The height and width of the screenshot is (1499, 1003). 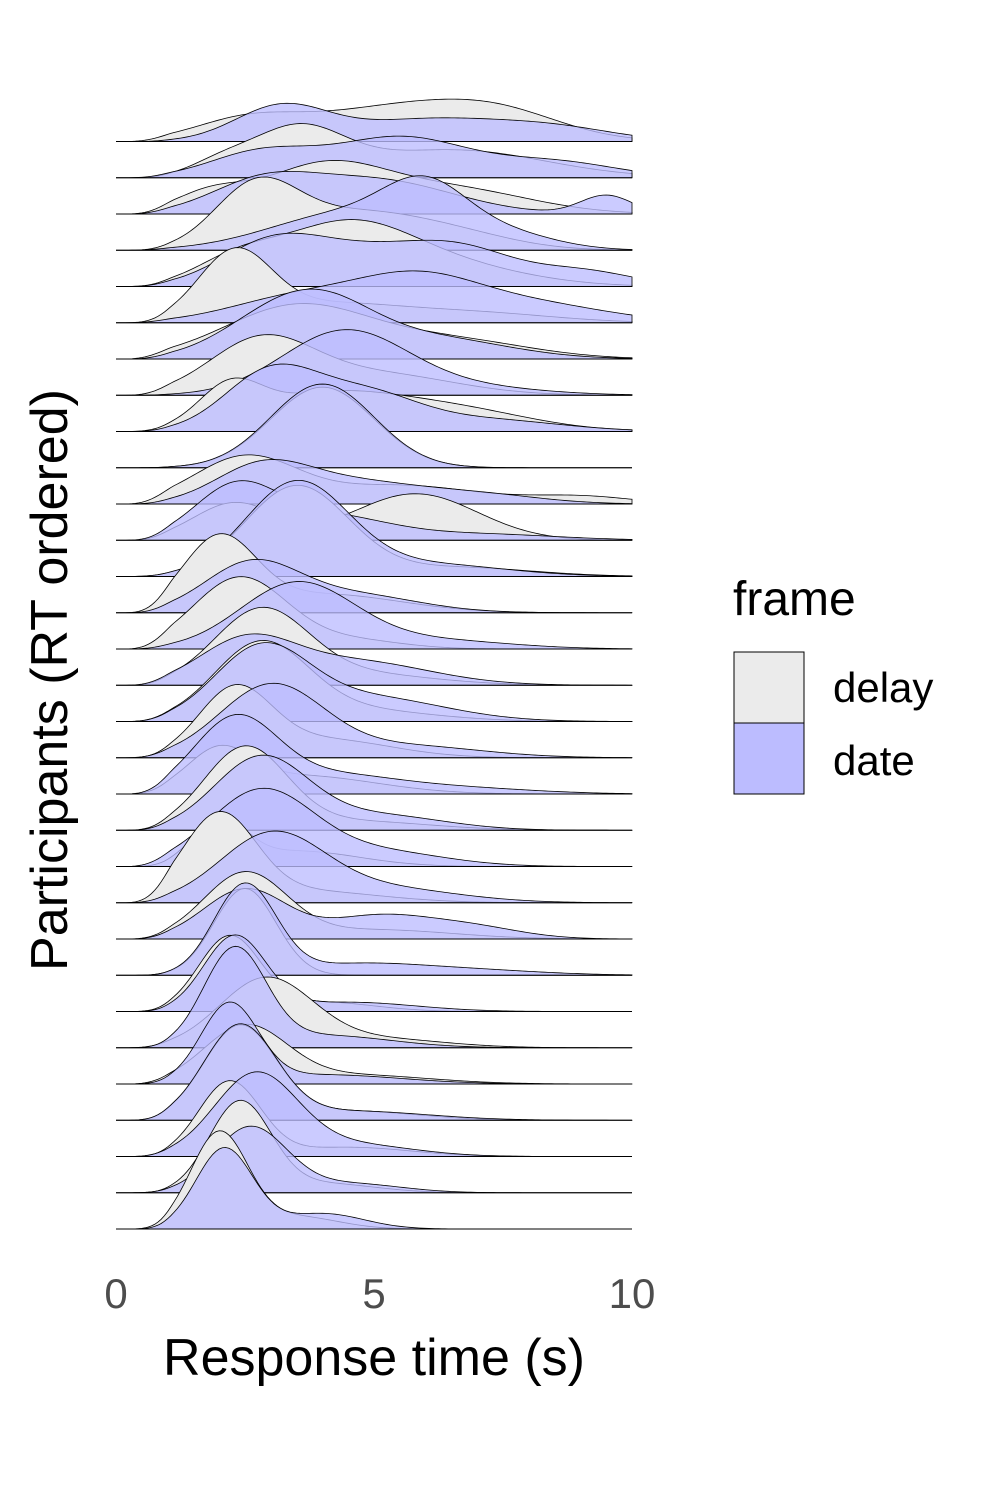 I want to click on x-tick-label-0: 0, so click(x=115, y=1293).